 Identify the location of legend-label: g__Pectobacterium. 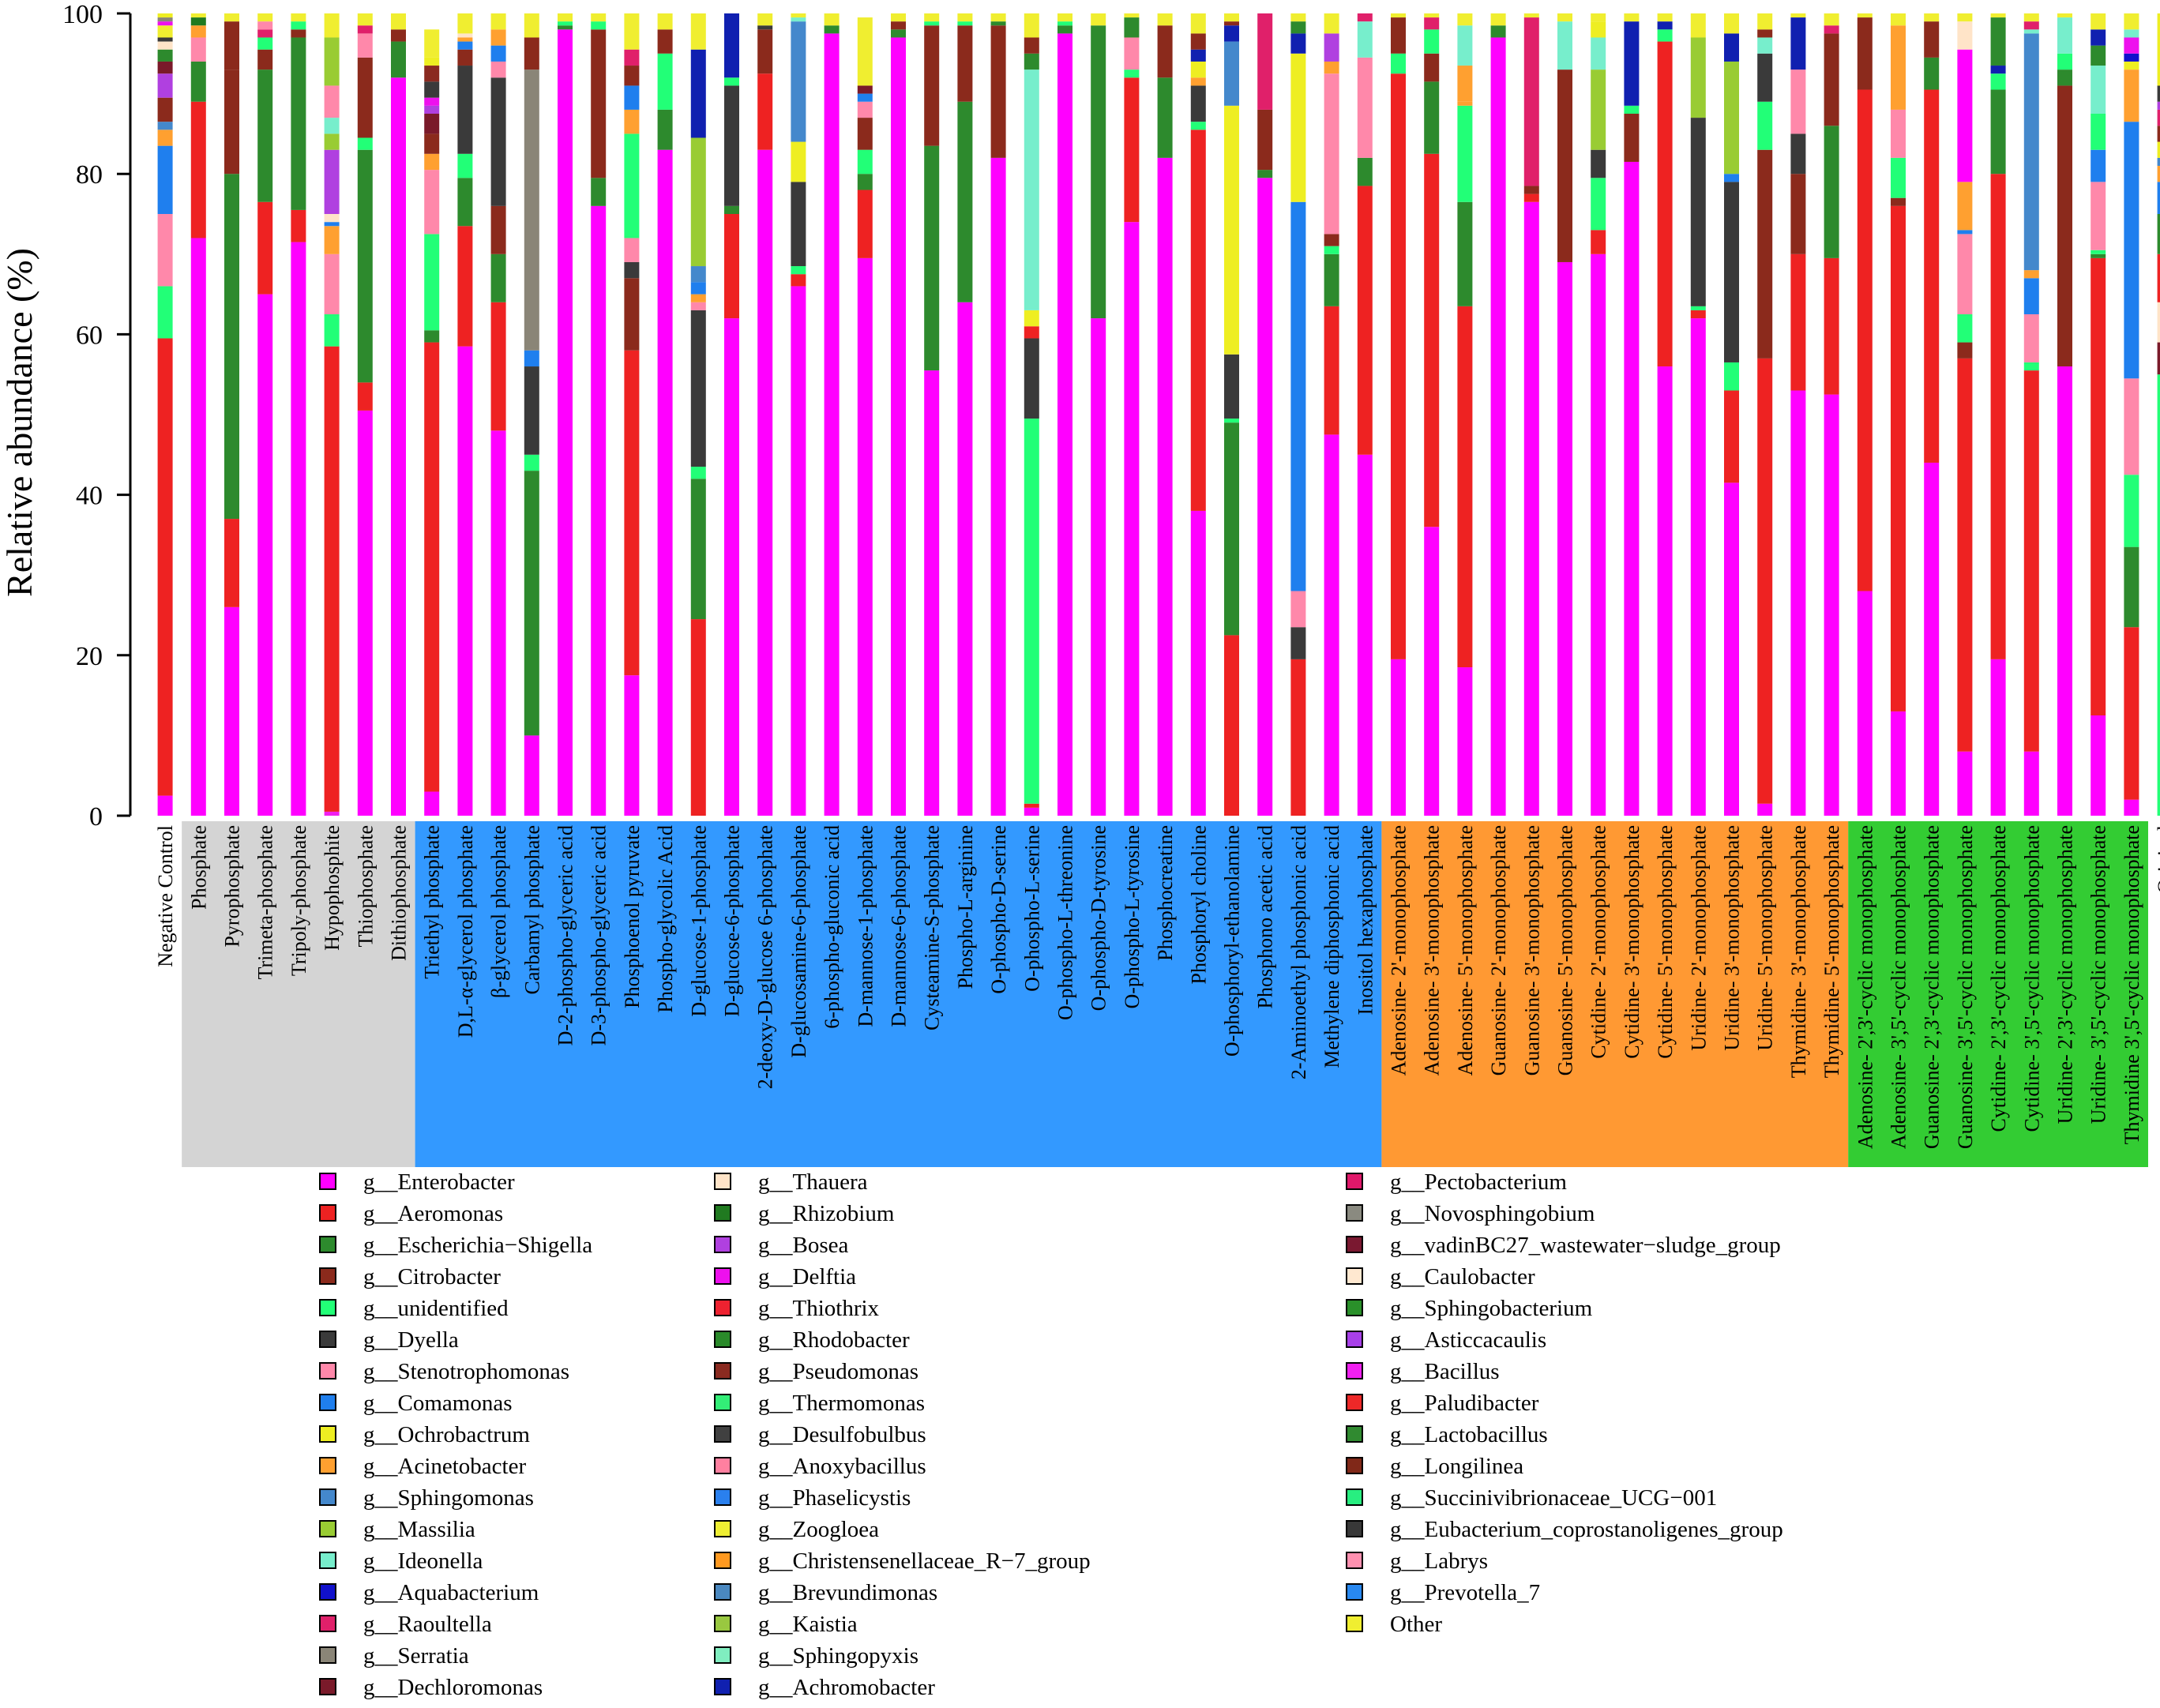
(1478, 1182).